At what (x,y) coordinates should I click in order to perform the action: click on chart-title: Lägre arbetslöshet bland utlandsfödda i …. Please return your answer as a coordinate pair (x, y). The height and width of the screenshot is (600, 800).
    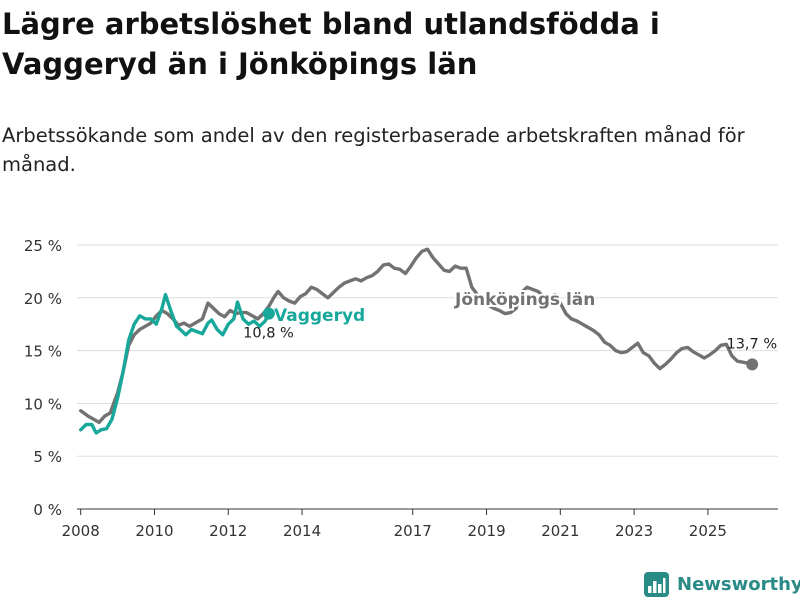
    Looking at the image, I should click on (331, 44).